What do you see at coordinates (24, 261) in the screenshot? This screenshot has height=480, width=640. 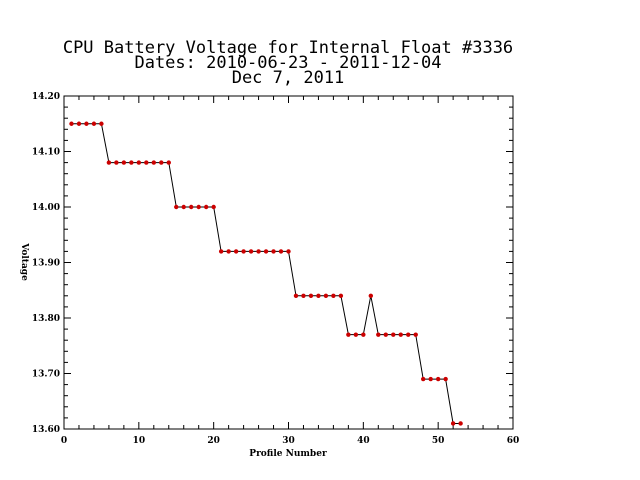 I see `y-axis-label: Voltage` at bounding box center [24, 261].